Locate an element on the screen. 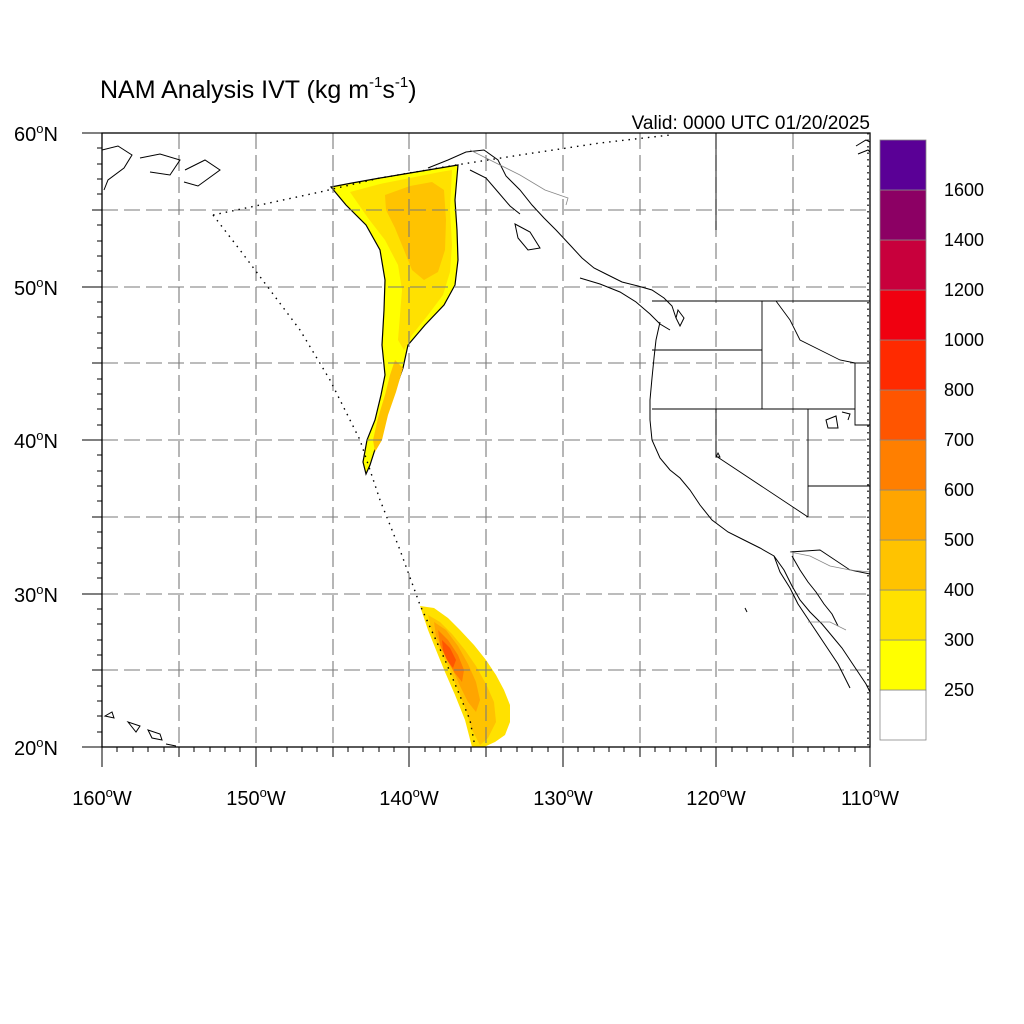 Image resolution: width=1024 pixels, height=1024 pixels. colorbar-label: 600 is located at coordinates (959, 490).